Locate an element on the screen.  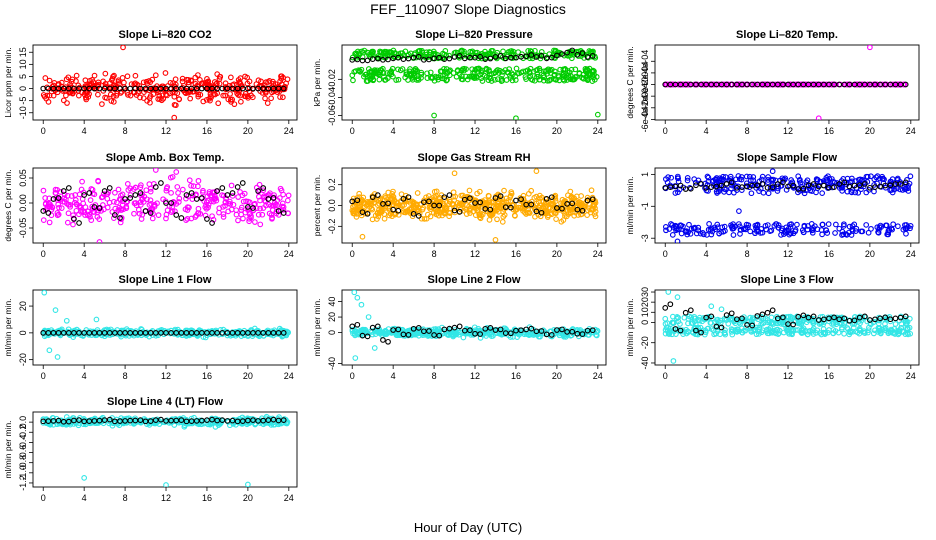
panel-title: Slope Line 4 (LT) Flow is located at coordinates (165, 402).